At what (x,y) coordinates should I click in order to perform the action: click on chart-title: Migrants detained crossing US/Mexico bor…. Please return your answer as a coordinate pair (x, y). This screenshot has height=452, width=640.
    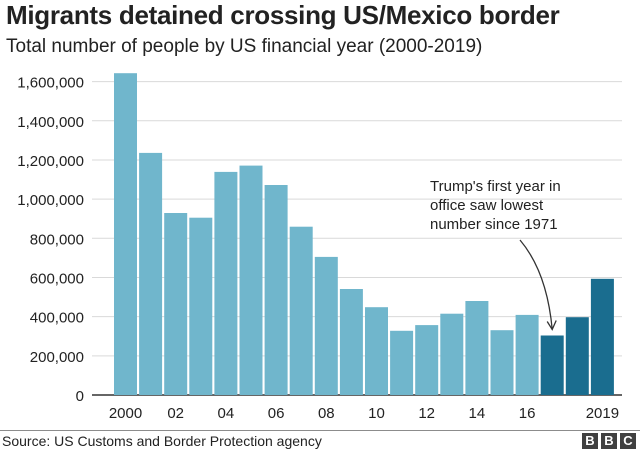
    Looking at the image, I should click on (283, 15).